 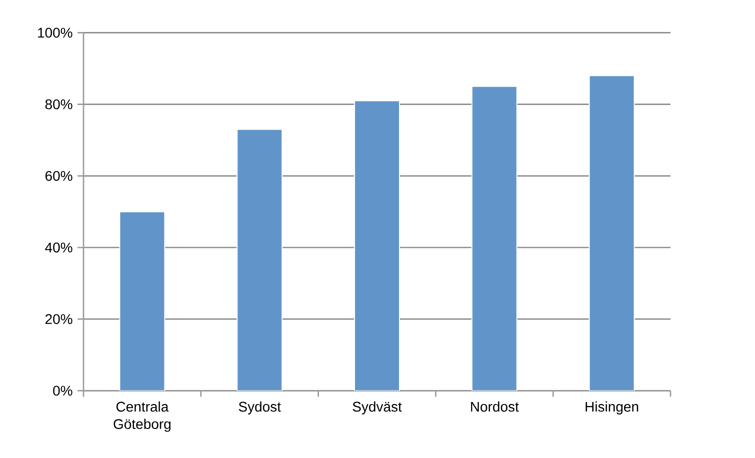 I want to click on y-tick-label: 40%, so click(x=58, y=247).